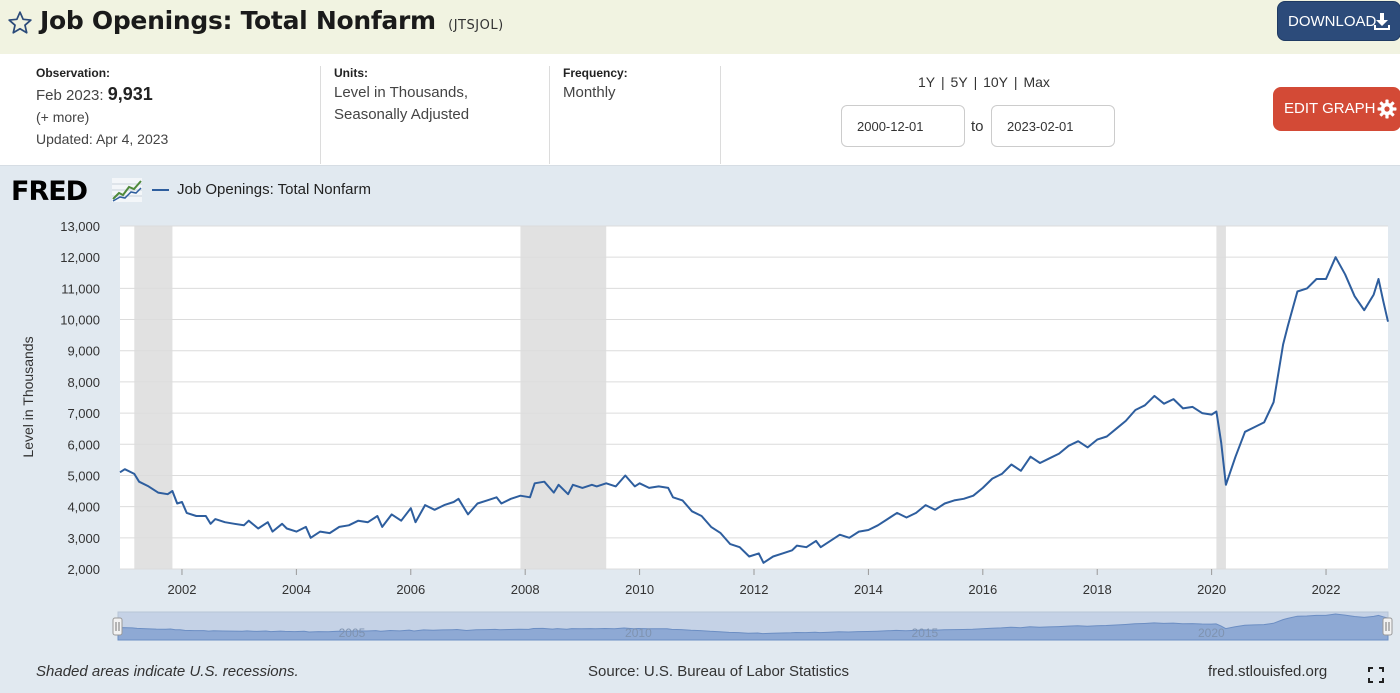  Describe the element at coordinates (639, 589) in the screenshot. I see `x-tick-label: 2010` at that location.